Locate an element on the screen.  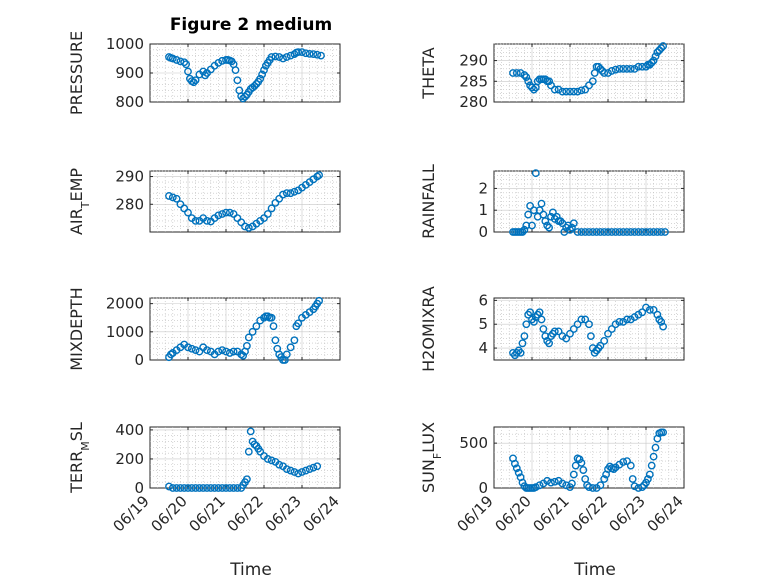
x-tick-label: 06/23 is located at coordinates (627, 513).